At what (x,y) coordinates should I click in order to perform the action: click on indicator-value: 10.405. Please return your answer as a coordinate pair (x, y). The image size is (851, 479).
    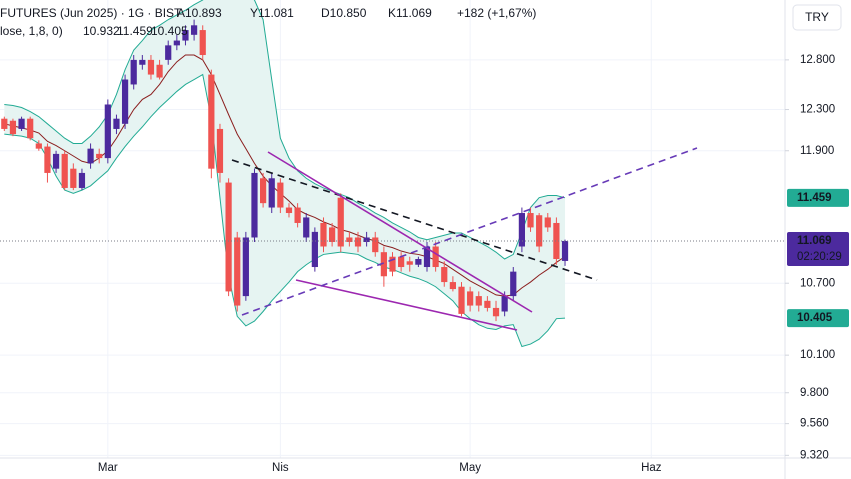
    Looking at the image, I should click on (169, 31).